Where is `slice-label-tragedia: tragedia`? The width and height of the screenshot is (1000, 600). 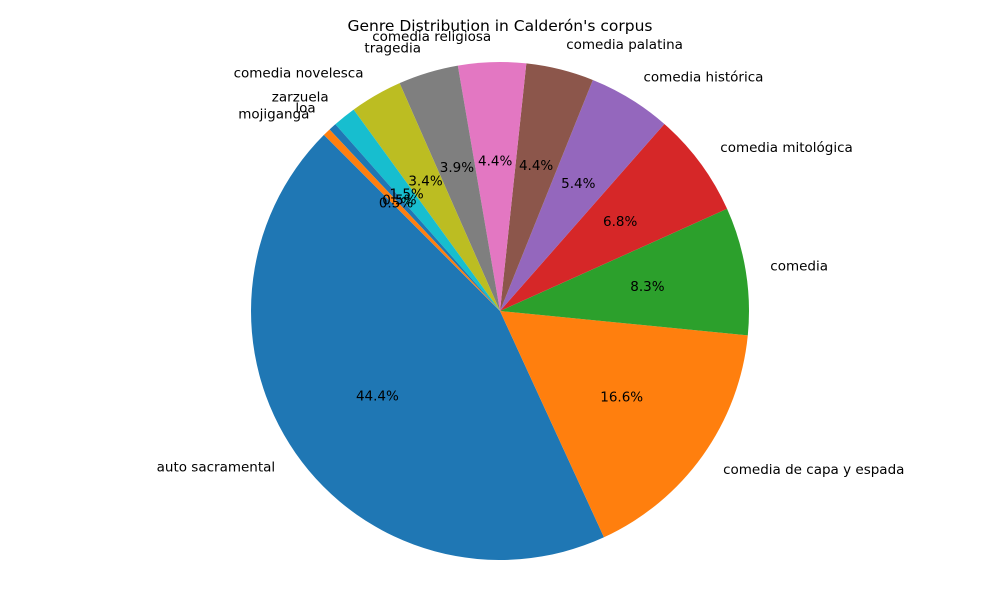
slice-label-tragedia: tragedia is located at coordinates (392, 49).